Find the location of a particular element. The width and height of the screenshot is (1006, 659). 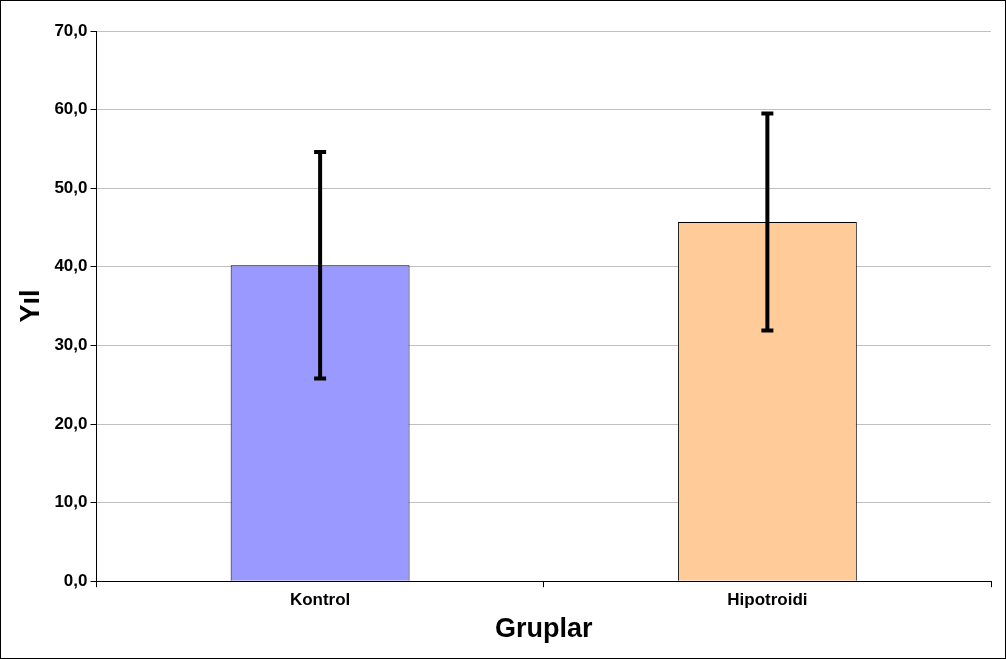

y-tick-label: 30,0 is located at coordinates (71, 345).